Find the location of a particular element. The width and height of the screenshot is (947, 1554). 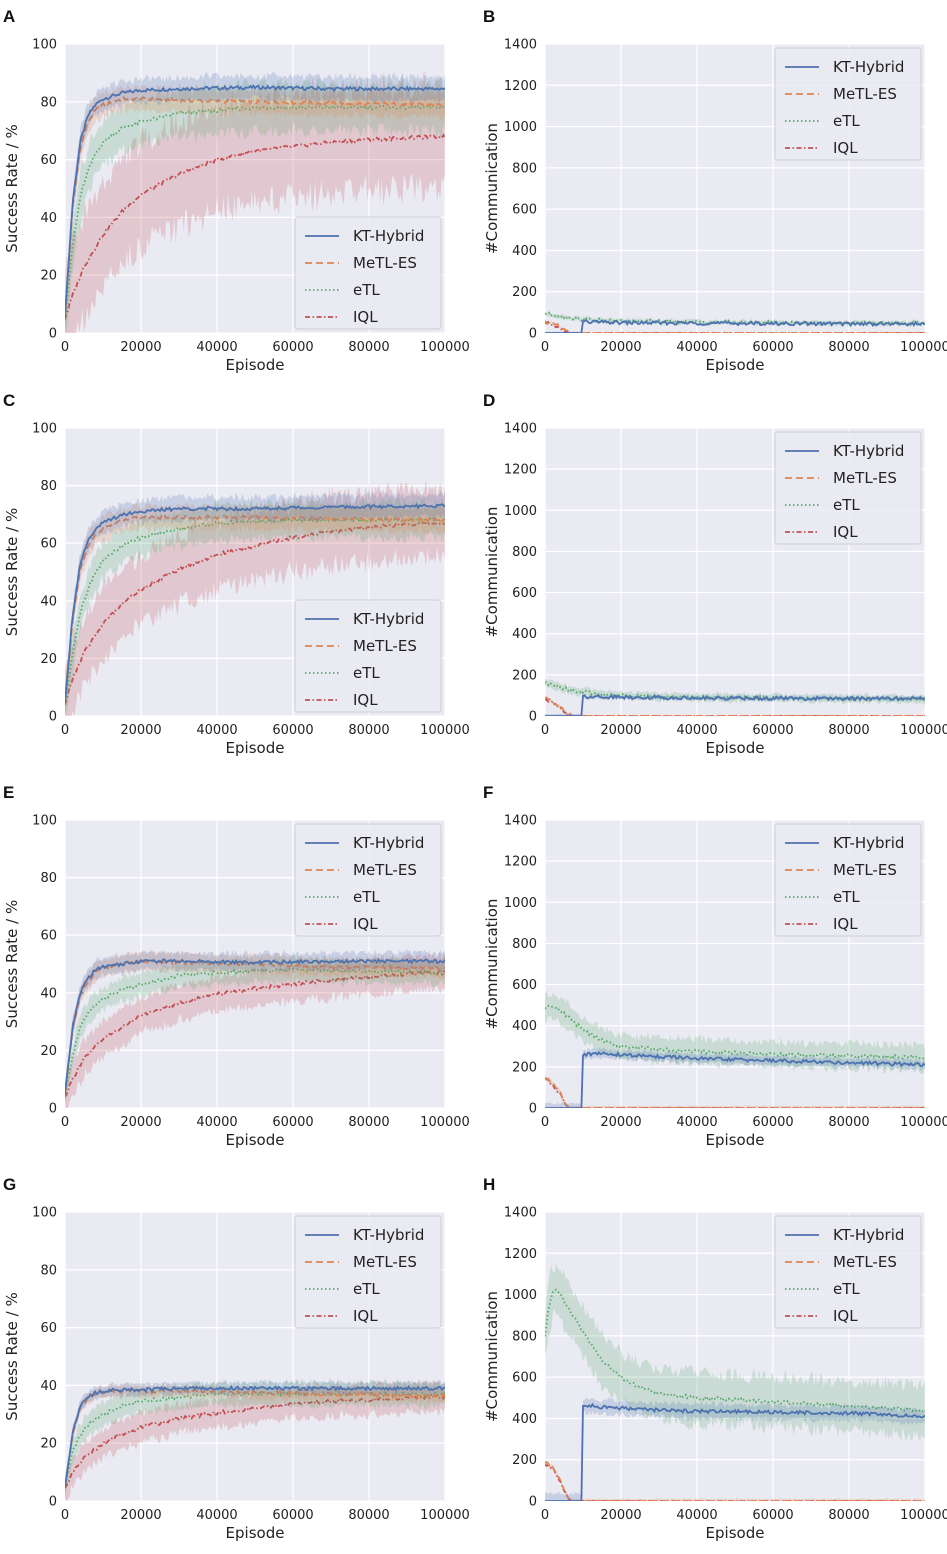

panel-letter: H is located at coordinates (489, 1184).